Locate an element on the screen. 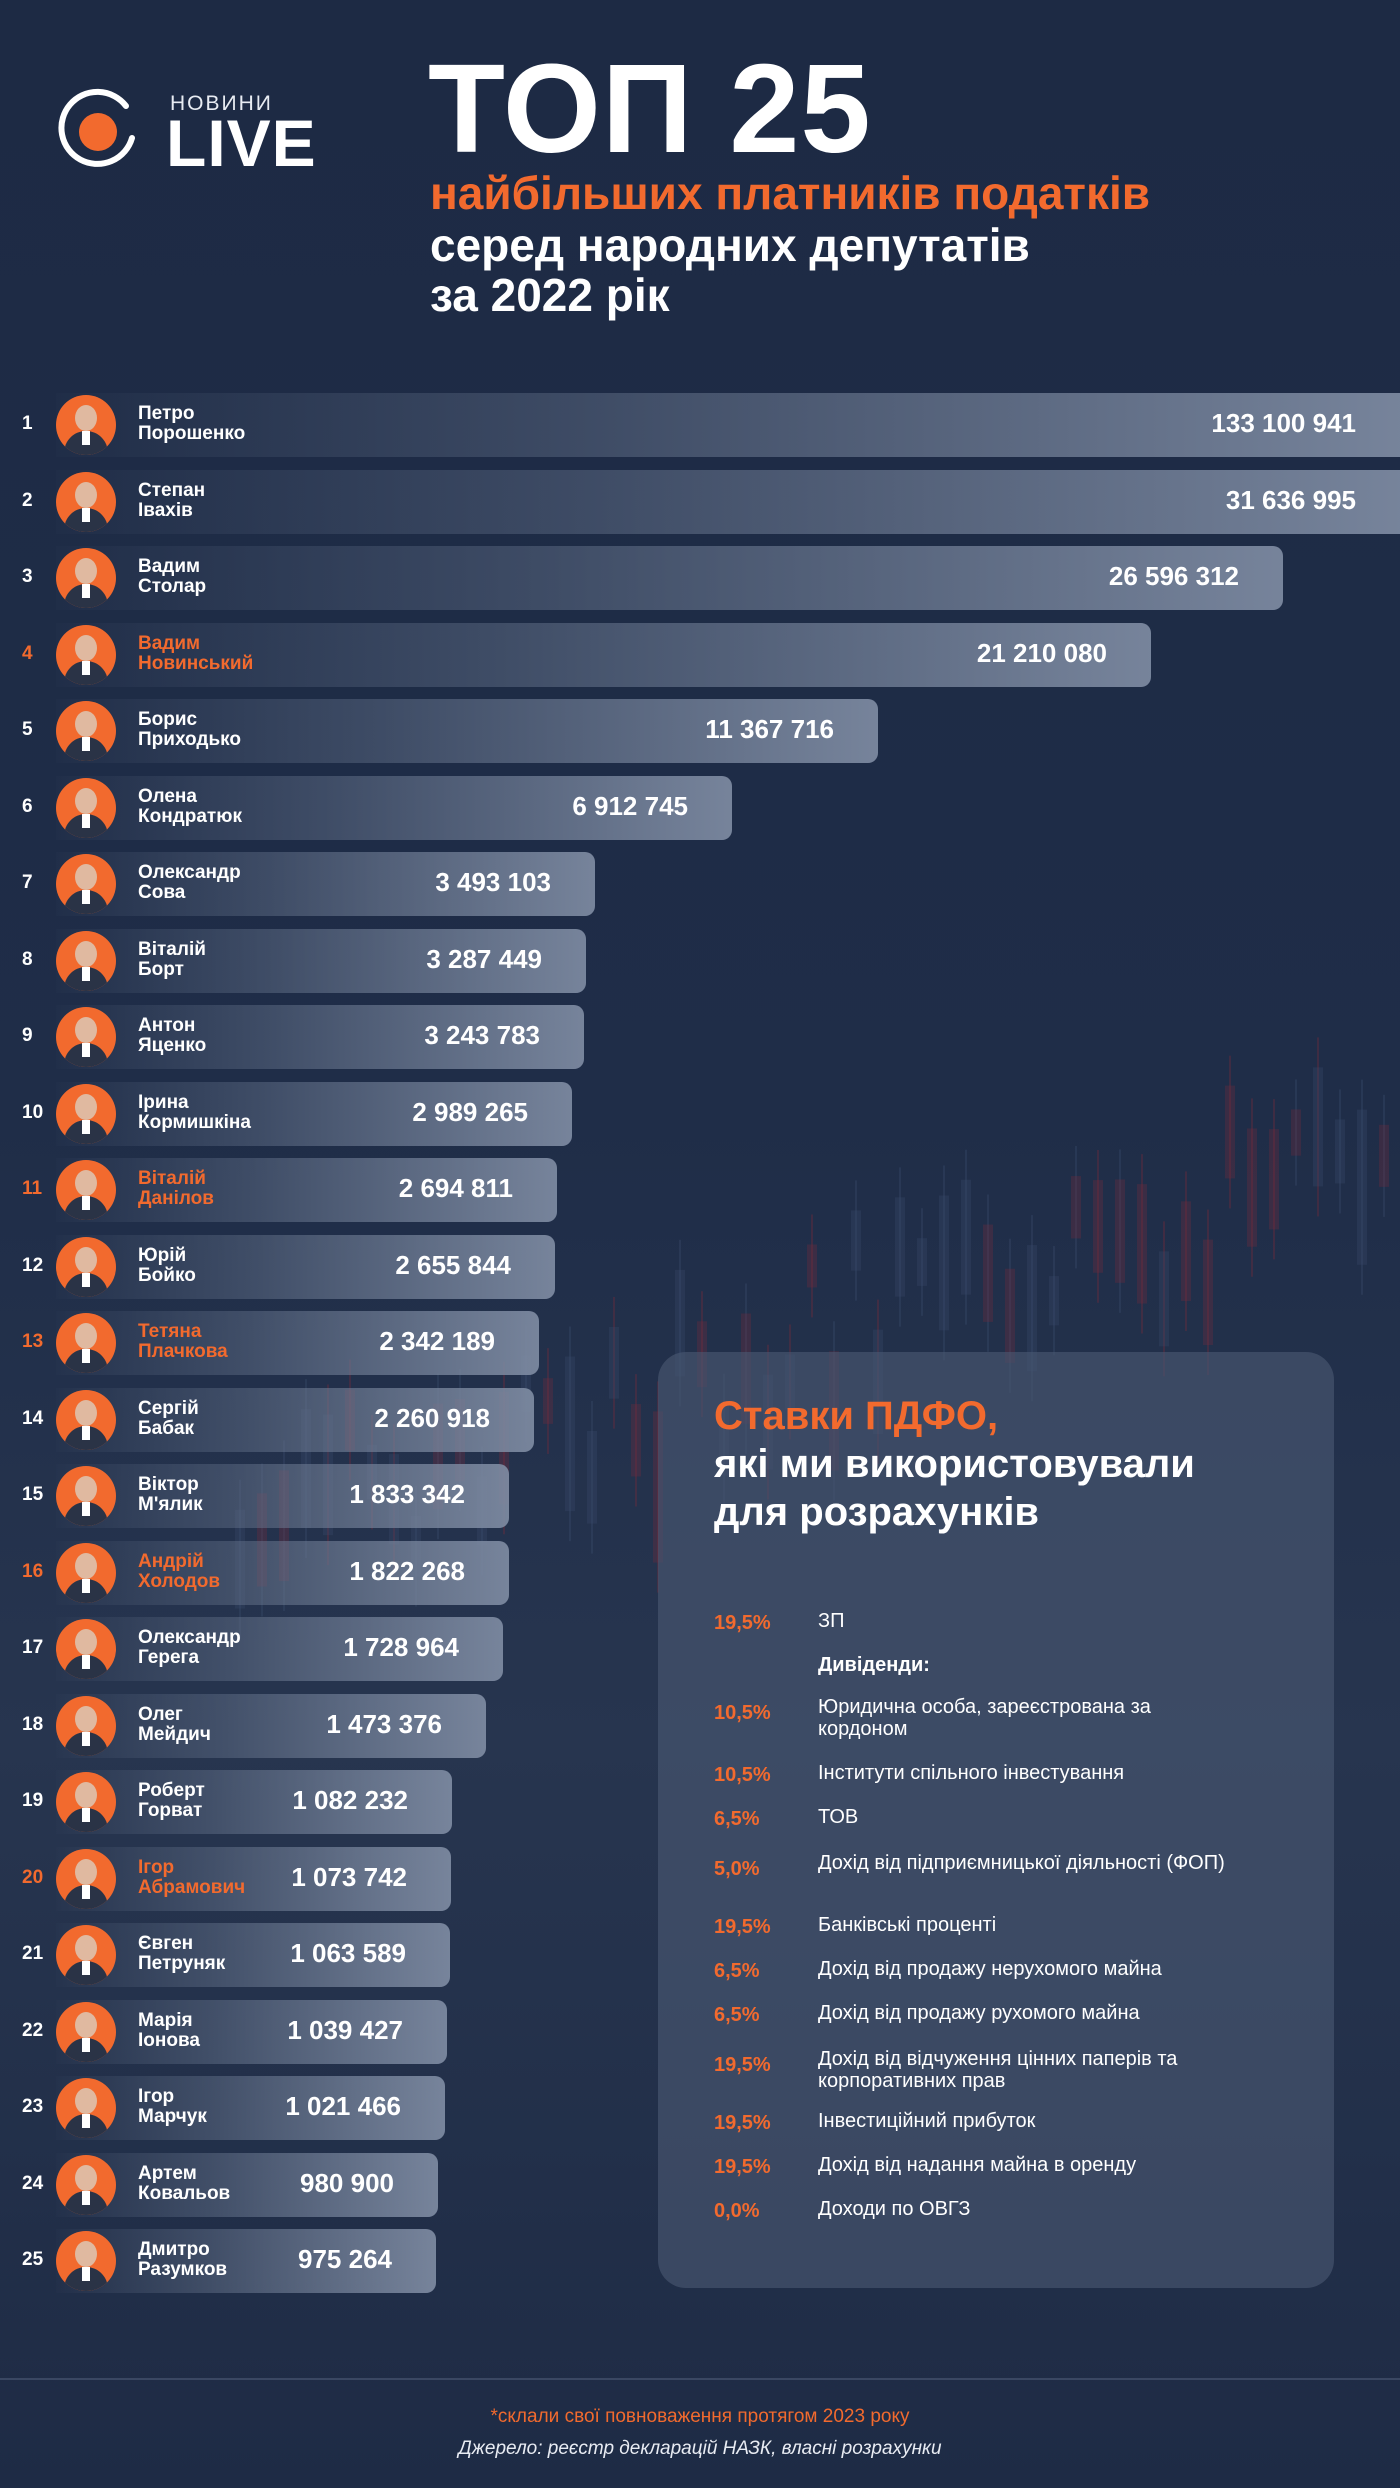 The image size is (1400, 2488). last-name: Кондратюк is located at coordinates (190, 816).